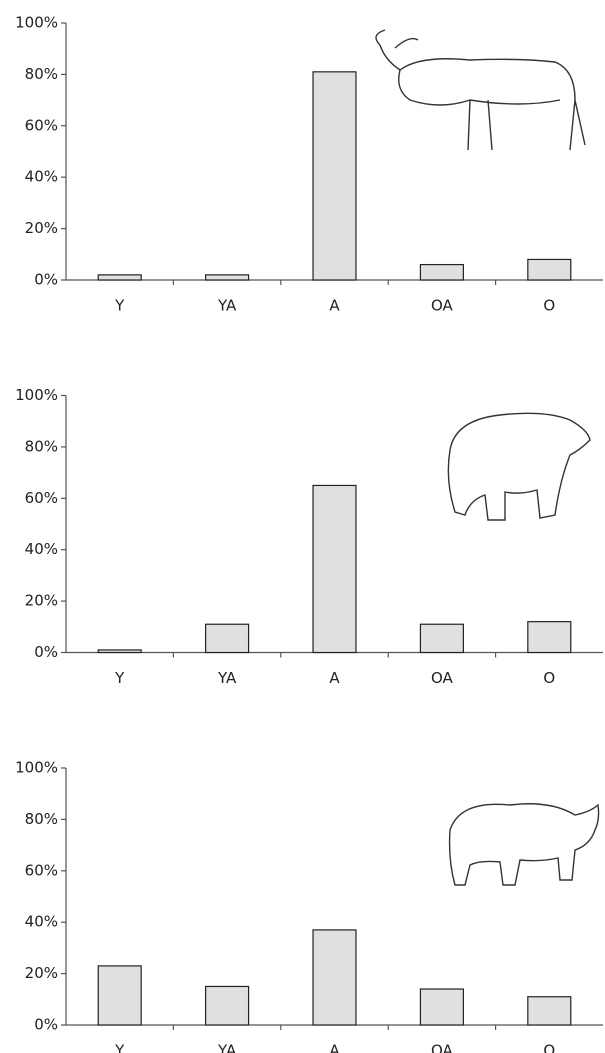 The image size is (605, 1053). I want to click on bear-illustration, so click(519, 466).